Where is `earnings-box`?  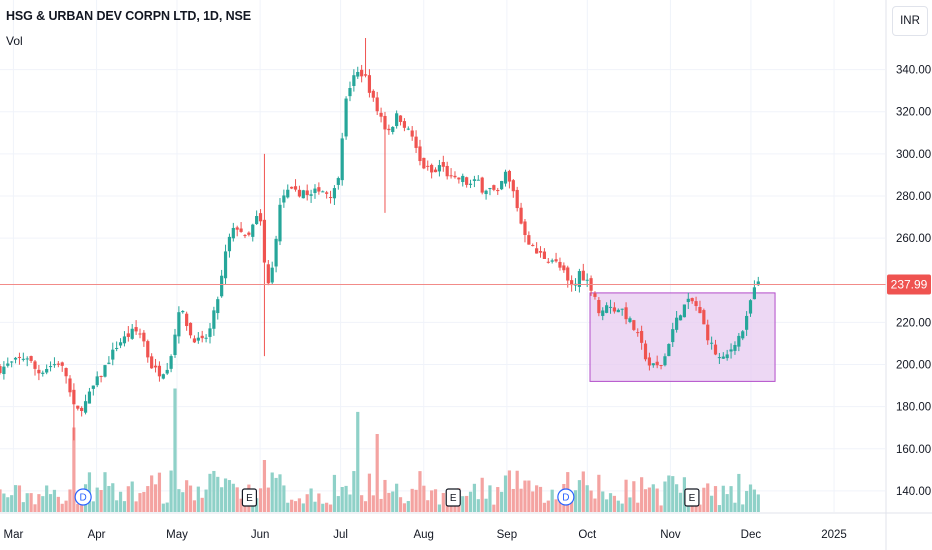 earnings-box is located at coordinates (453, 497).